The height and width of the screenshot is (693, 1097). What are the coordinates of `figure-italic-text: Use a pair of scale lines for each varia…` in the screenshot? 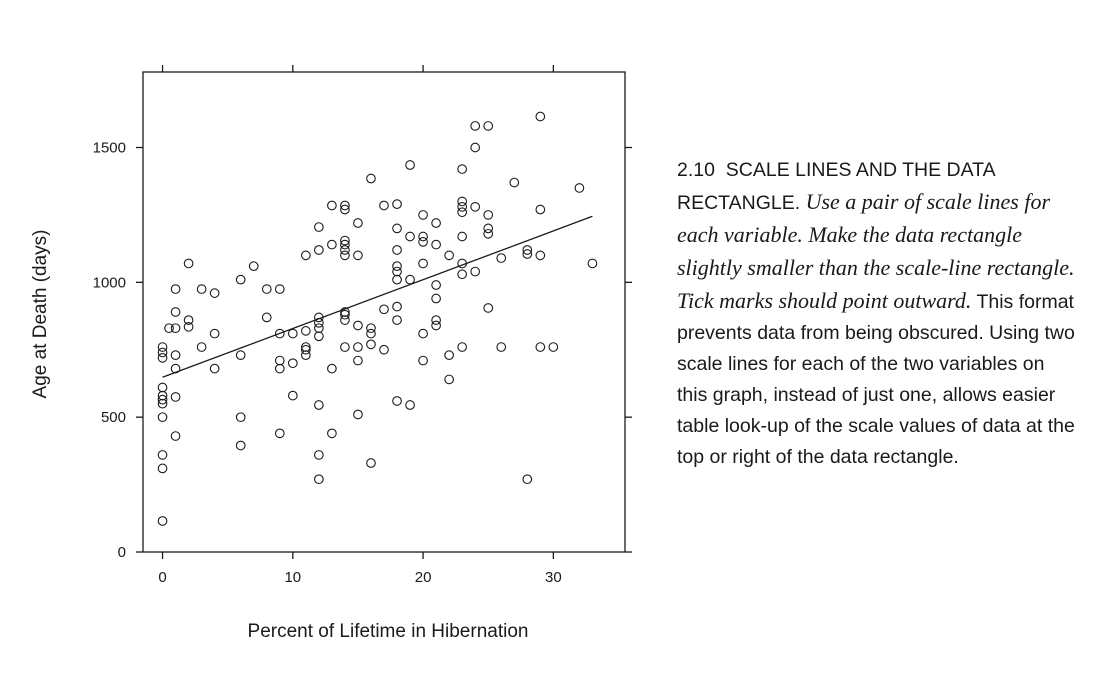 It's located at (876, 251).